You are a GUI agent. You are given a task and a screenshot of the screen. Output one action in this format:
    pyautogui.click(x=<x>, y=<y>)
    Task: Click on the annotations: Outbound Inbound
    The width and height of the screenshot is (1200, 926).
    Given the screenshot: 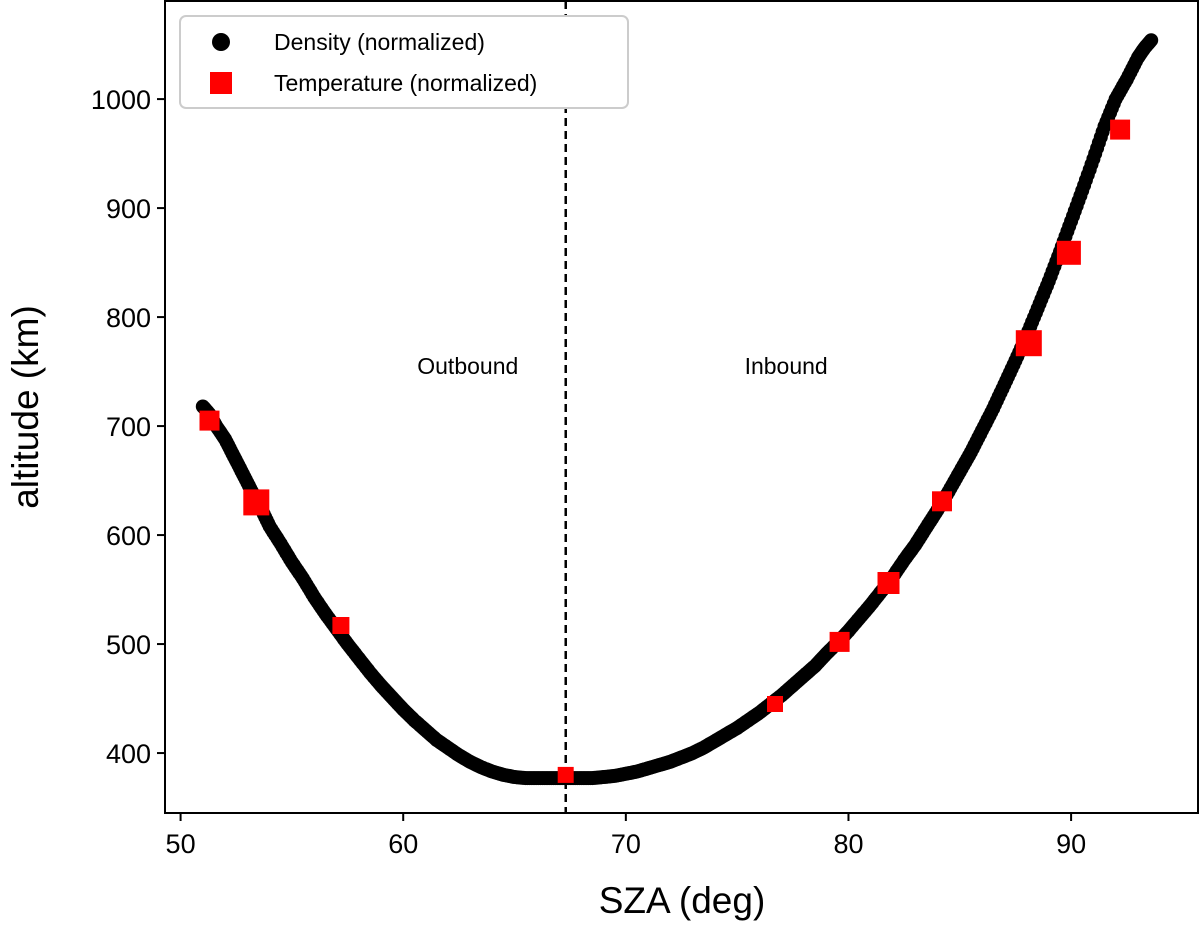 What is the action you would take?
    pyautogui.click(x=622, y=366)
    